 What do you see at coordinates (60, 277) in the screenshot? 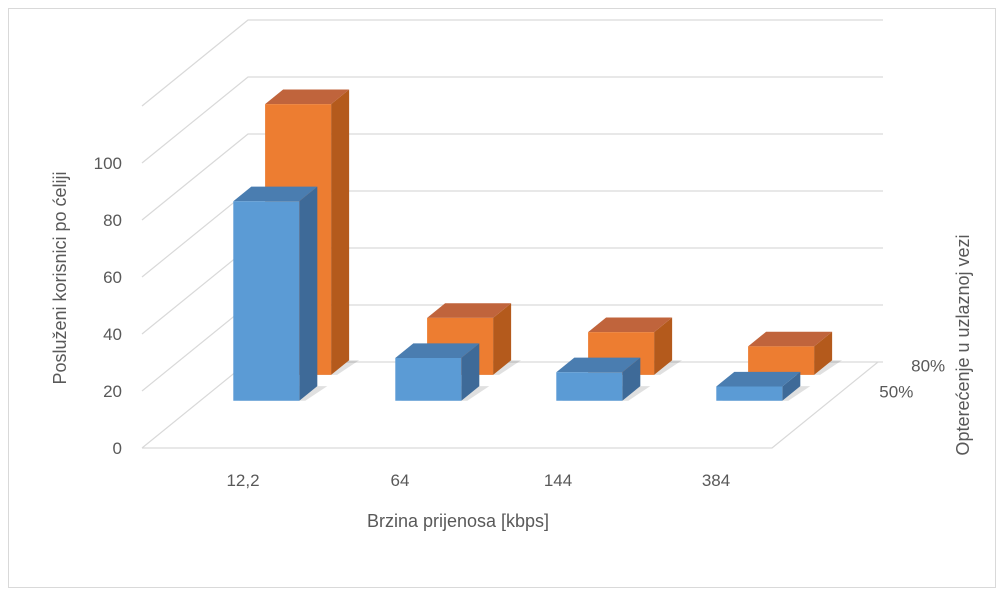
I see `y-axis-title: Posluženi korisnici po ćeliji` at bounding box center [60, 277].